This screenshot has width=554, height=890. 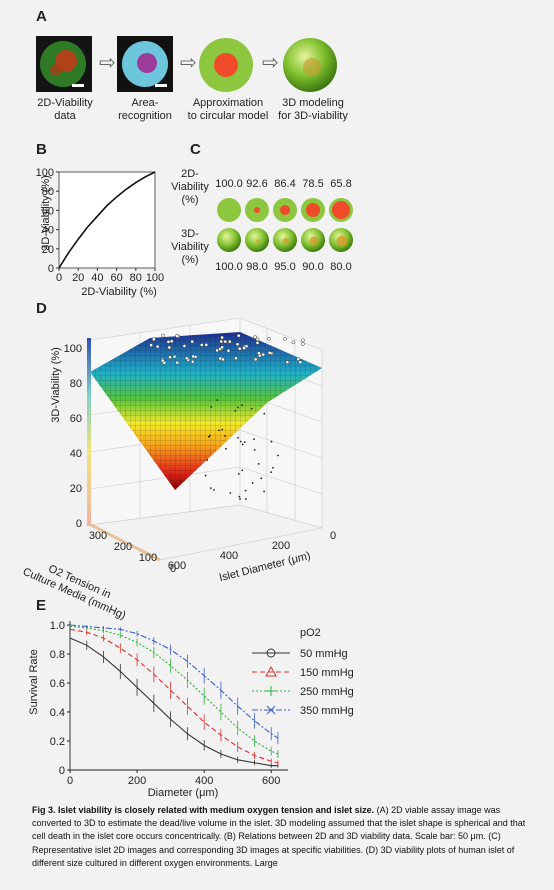 I want to click on viability-2d-value: 100.0, so click(x=229, y=184).